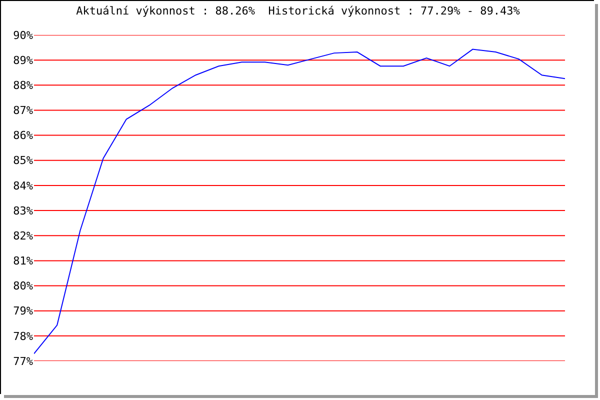  Describe the element at coordinates (23, 161) in the screenshot. I see `y-tick-label: 85%` at that location.